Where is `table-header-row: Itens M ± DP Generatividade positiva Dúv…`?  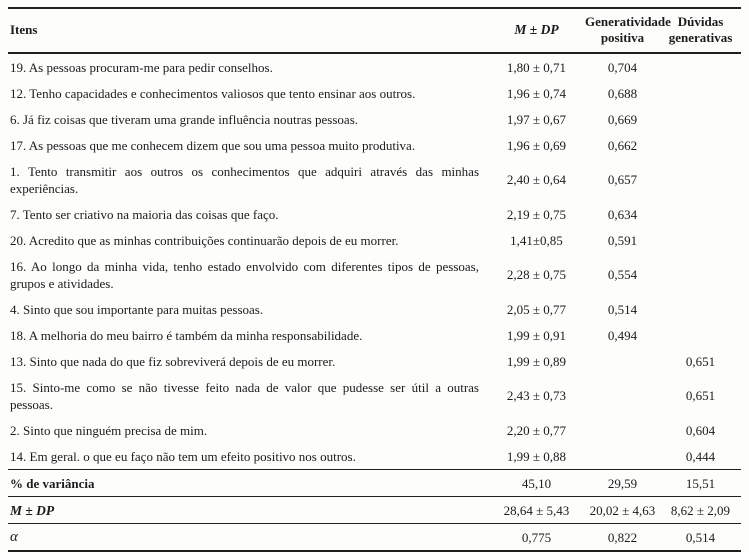
table-header-row: Itens M ± DP Generatividade positiva Dúv… is located at coordinates (374, 31).